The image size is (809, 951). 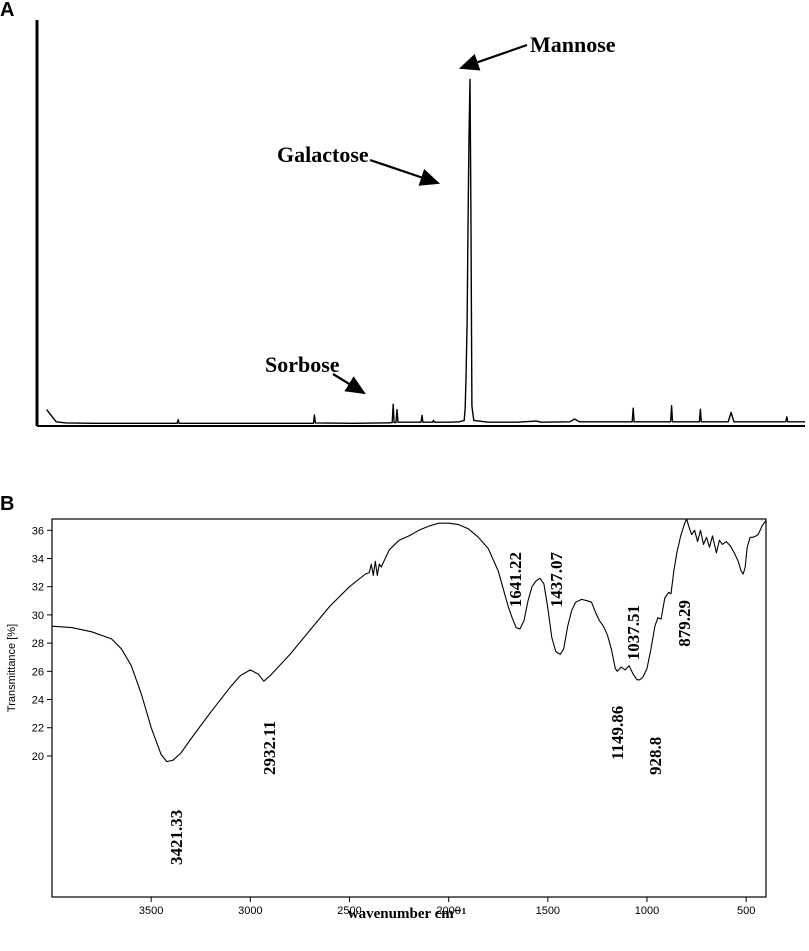 I want to click on annotation-sorbose: Sorbose, so click(x=302, y=364).